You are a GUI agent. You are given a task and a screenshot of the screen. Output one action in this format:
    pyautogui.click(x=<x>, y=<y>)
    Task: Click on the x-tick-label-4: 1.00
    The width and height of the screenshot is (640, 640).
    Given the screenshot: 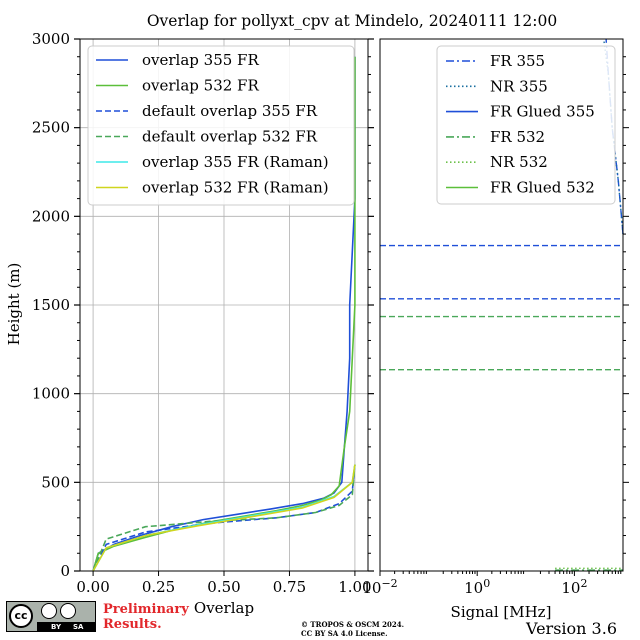 What is the action you would take?
    pyautogui.click(x=354, y=587)
    